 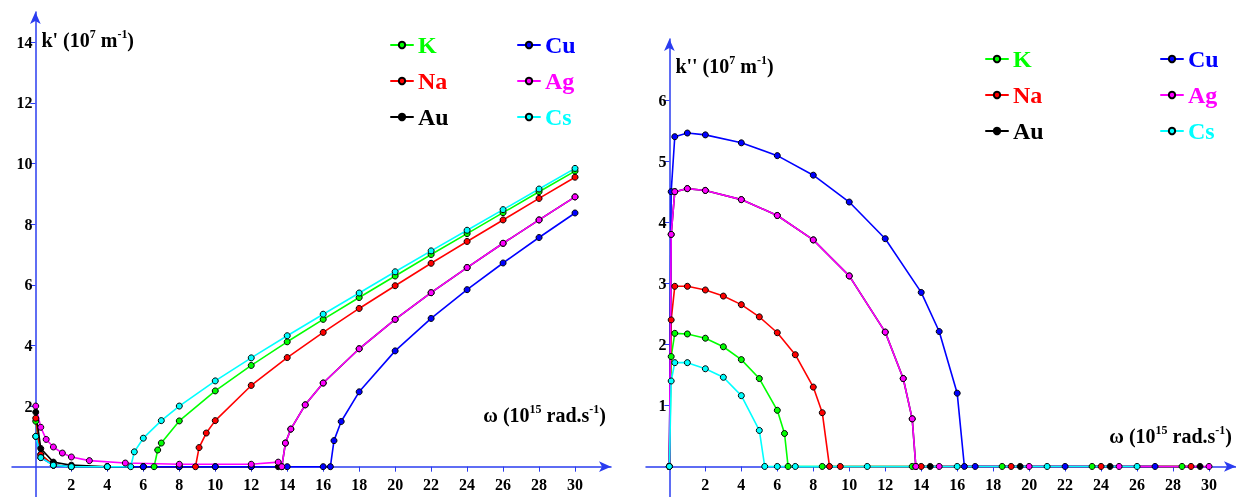 What do you see at coordinates (662, 283) in the screenshot?
I see `y-tick-label: 3` at bounding box center [662, 283].